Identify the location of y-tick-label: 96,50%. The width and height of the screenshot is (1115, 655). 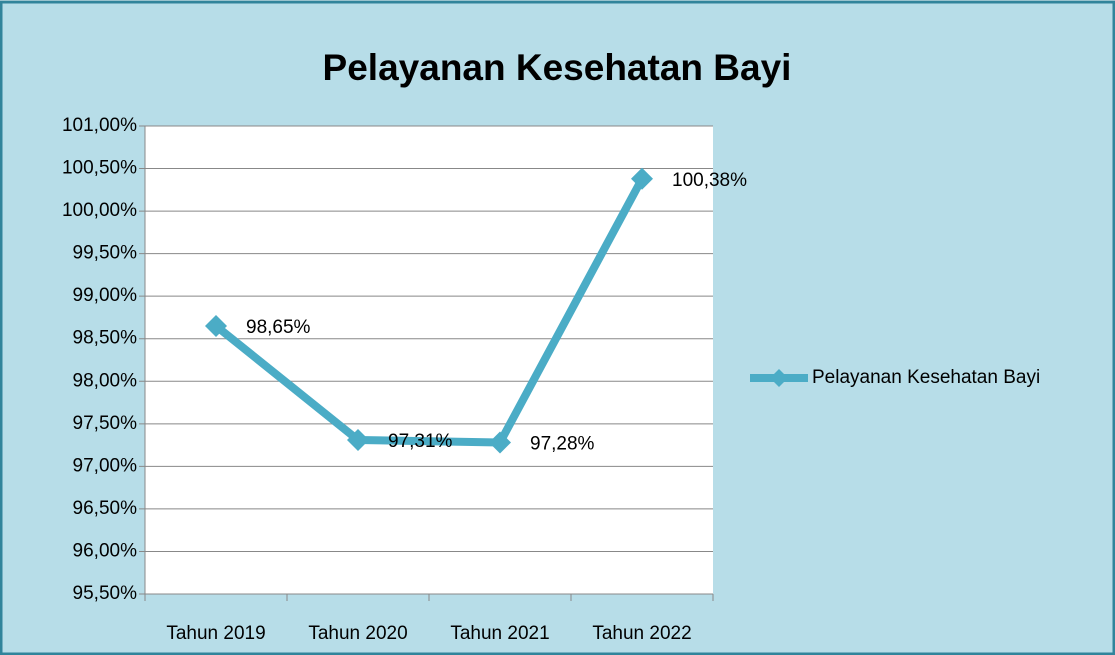
(105, 508).